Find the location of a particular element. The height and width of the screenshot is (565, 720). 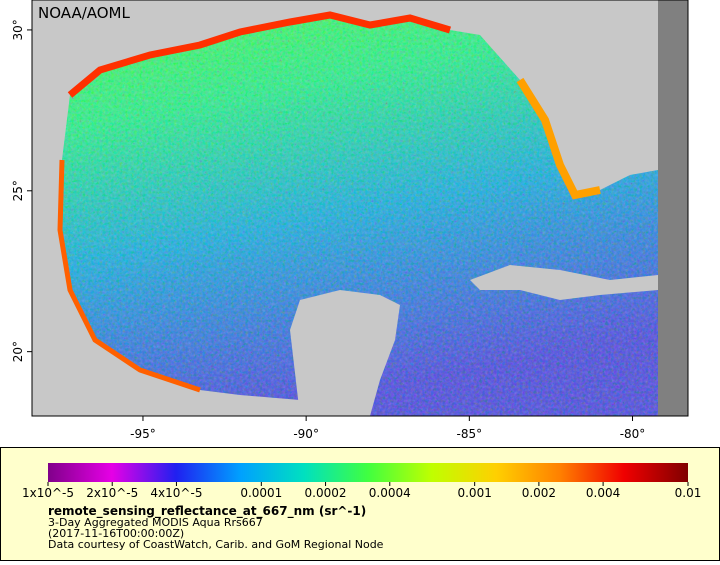

colorbar-tick-label: 1x10^-5 is located at coordinates (48, 493).